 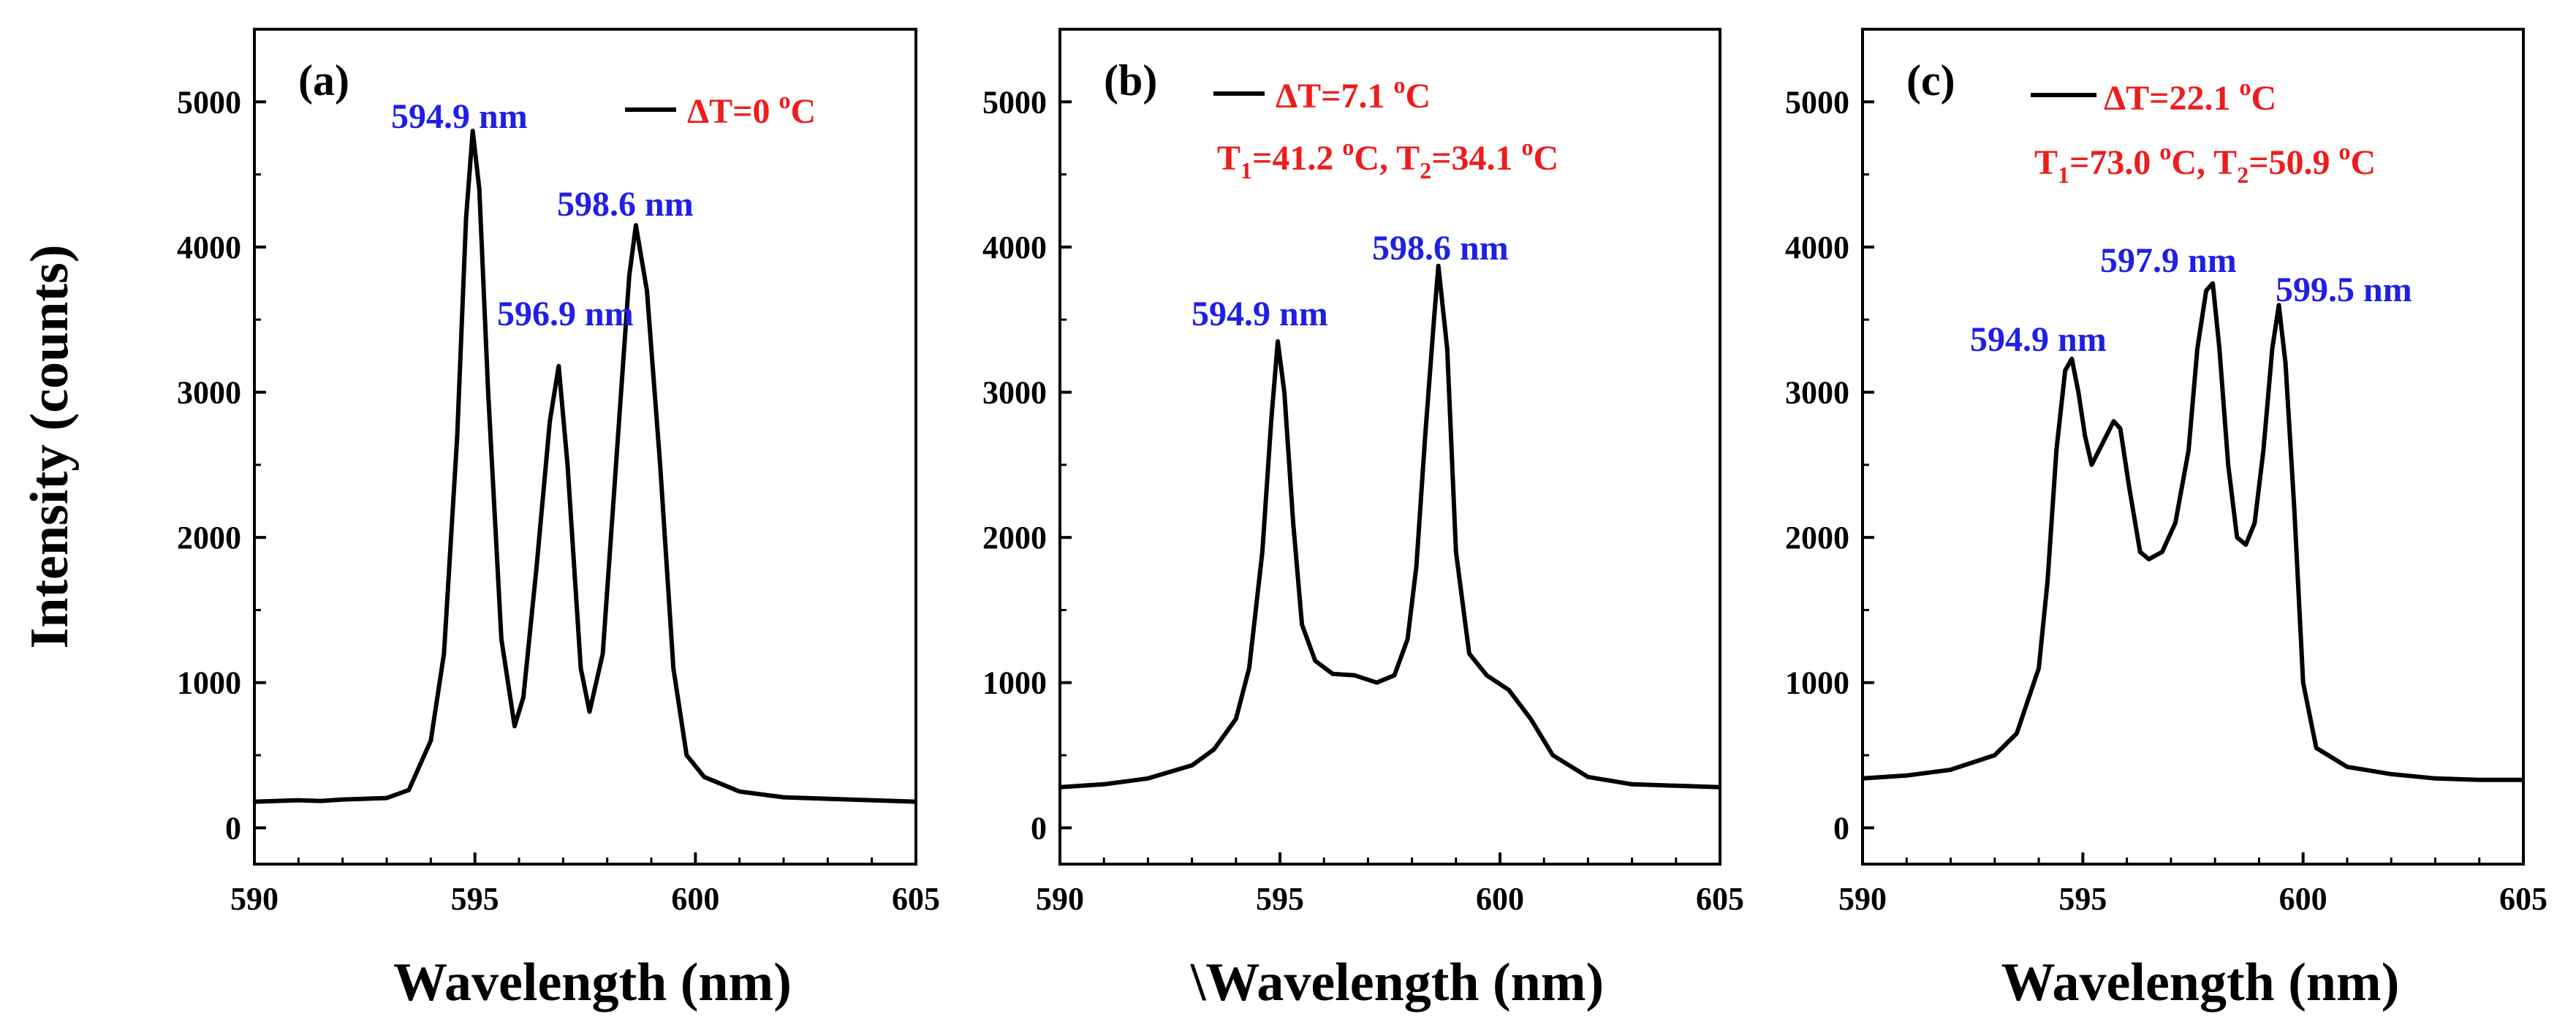 I want to click on t2-value: =34.1, so click(x=1476, y=159).